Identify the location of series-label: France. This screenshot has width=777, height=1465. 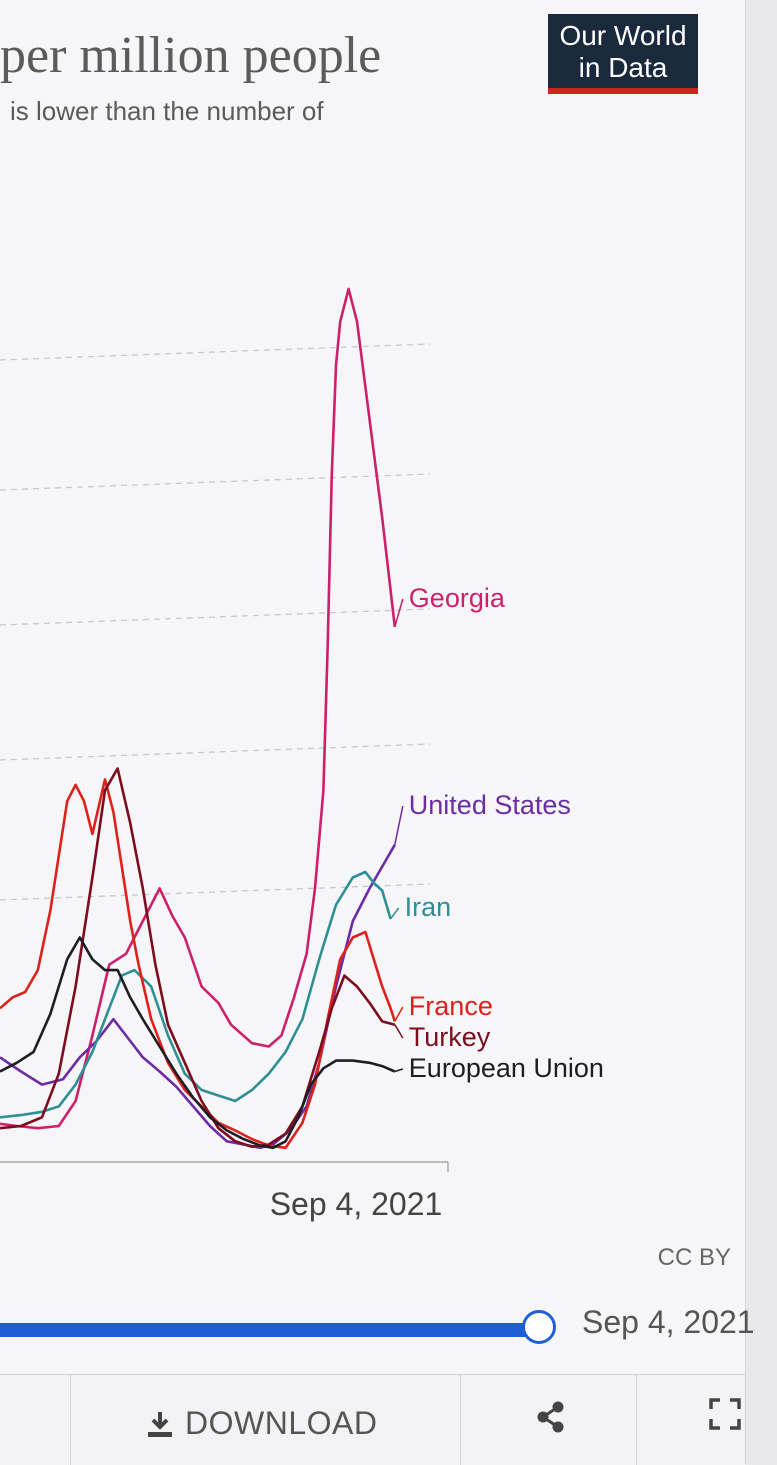
(451, 1006).